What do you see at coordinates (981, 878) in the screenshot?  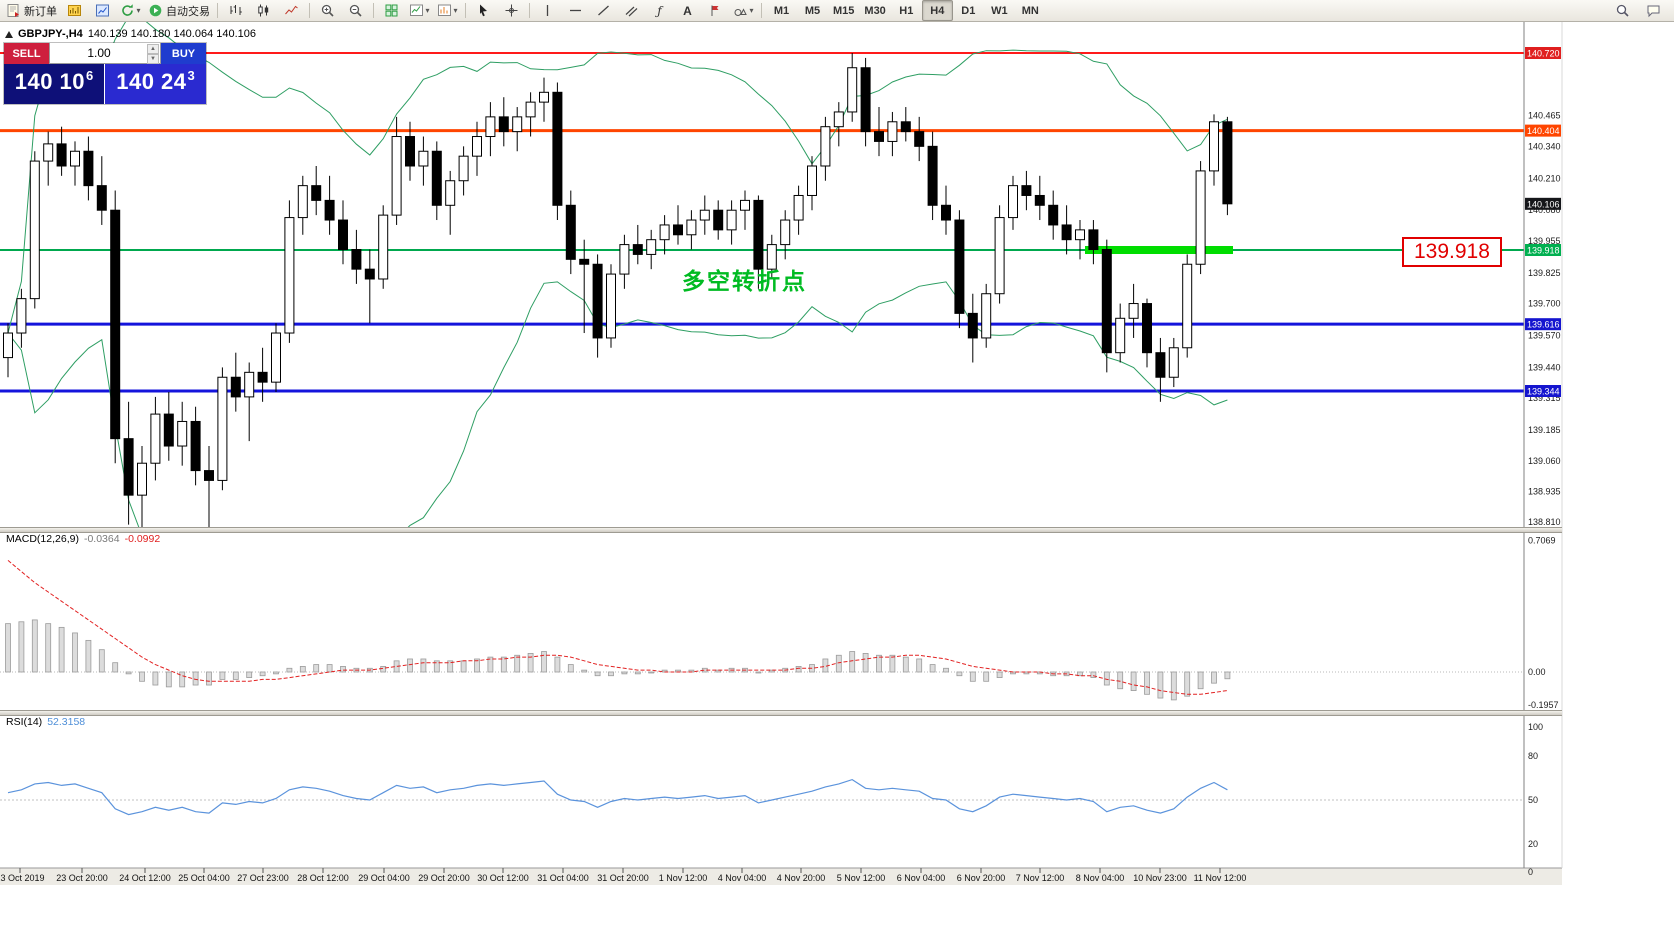 I see `svg-text: 6 Nov 20:00` at bounding box center [981, 878].